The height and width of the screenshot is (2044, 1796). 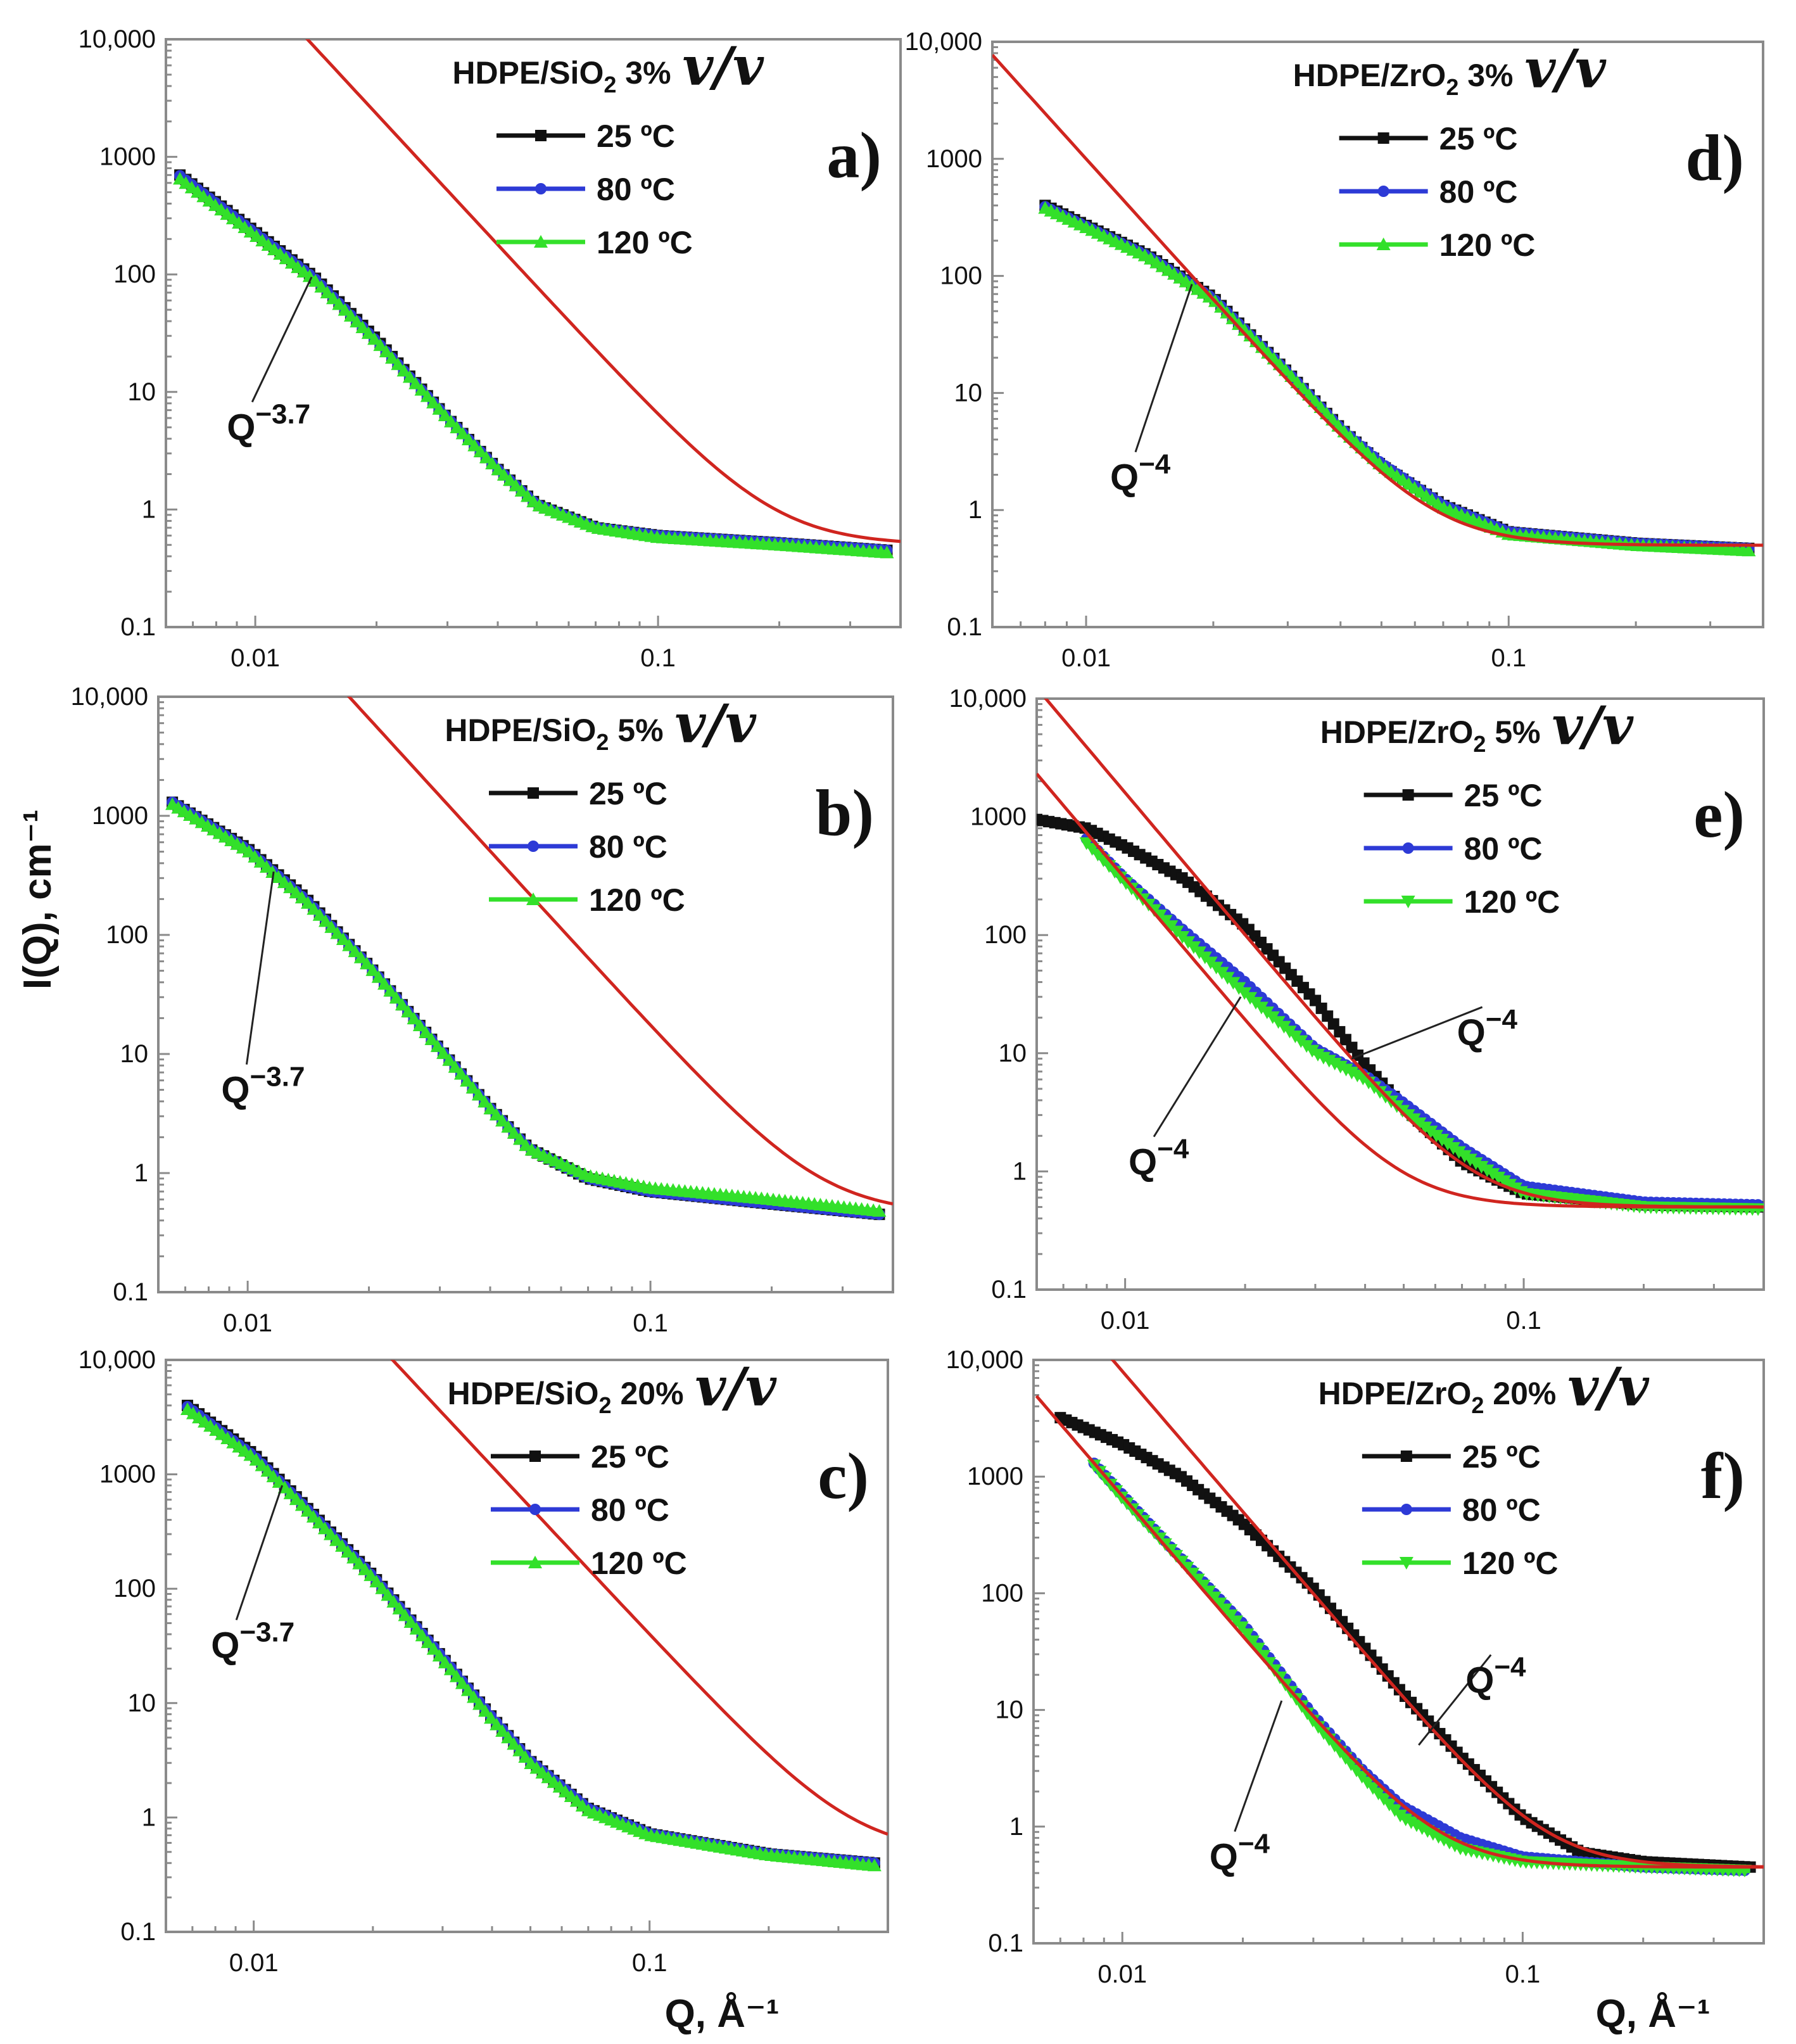 What do you see at coordinates (1719, 814) in the screenshot?
I see `panel-label: e)` at bounding box center [1719, 814].